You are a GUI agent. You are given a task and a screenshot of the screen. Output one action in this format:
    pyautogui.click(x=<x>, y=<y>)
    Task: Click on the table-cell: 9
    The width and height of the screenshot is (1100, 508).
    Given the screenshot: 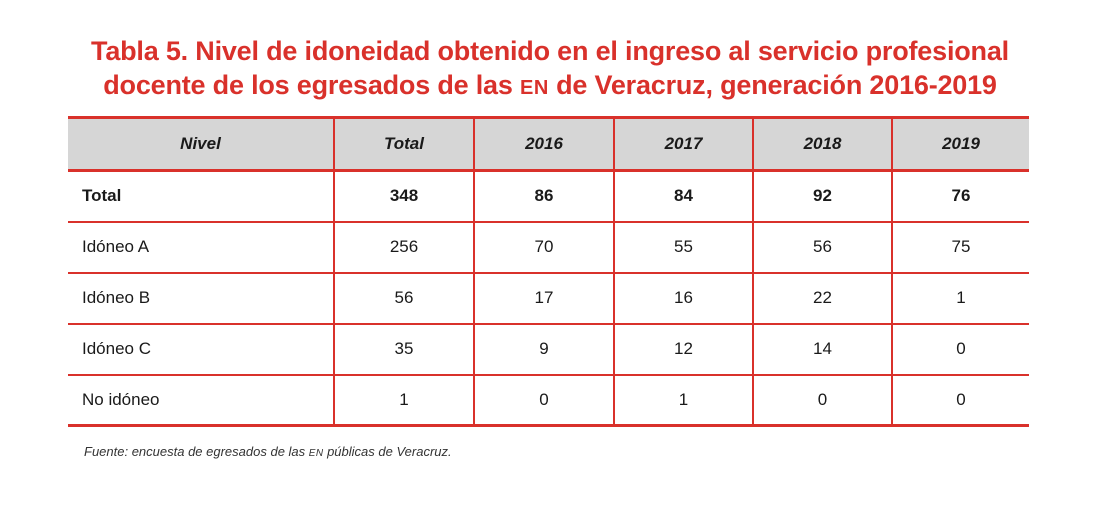 What is the action you would take?
    pyautogui.click(x=544, y=349)
    